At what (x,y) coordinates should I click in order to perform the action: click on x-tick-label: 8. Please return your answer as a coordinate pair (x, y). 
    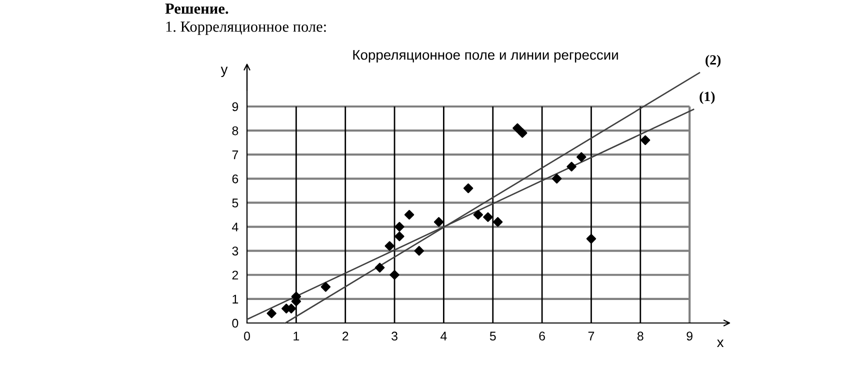
    Looking at the image, I should click on (640, 336).